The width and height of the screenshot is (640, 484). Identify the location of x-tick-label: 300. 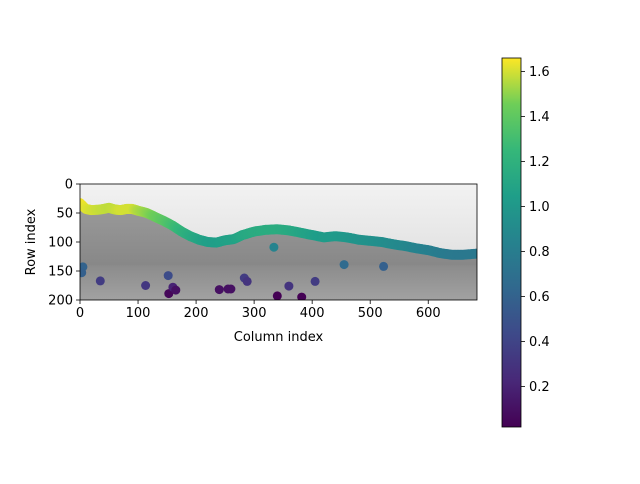
(254, 313).